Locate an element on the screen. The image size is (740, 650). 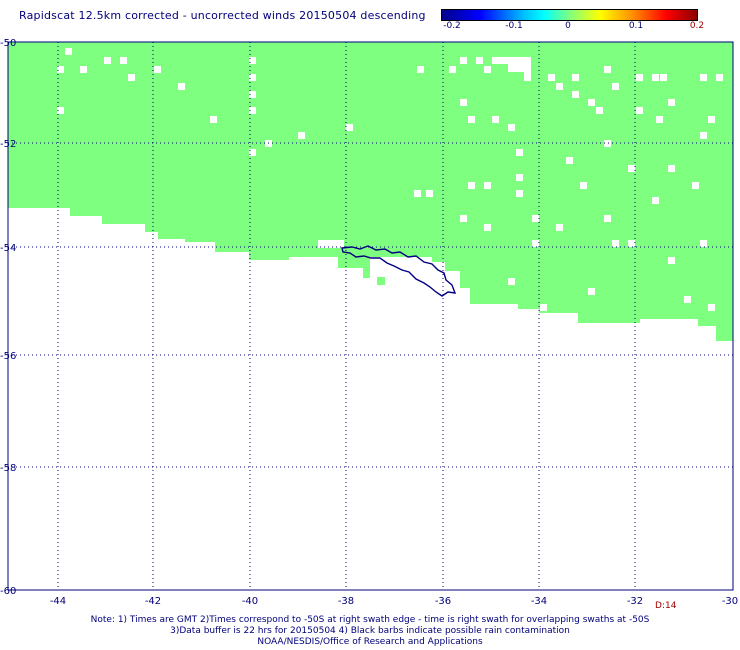
lat-label: -58 is located at coordinates (8, 468).